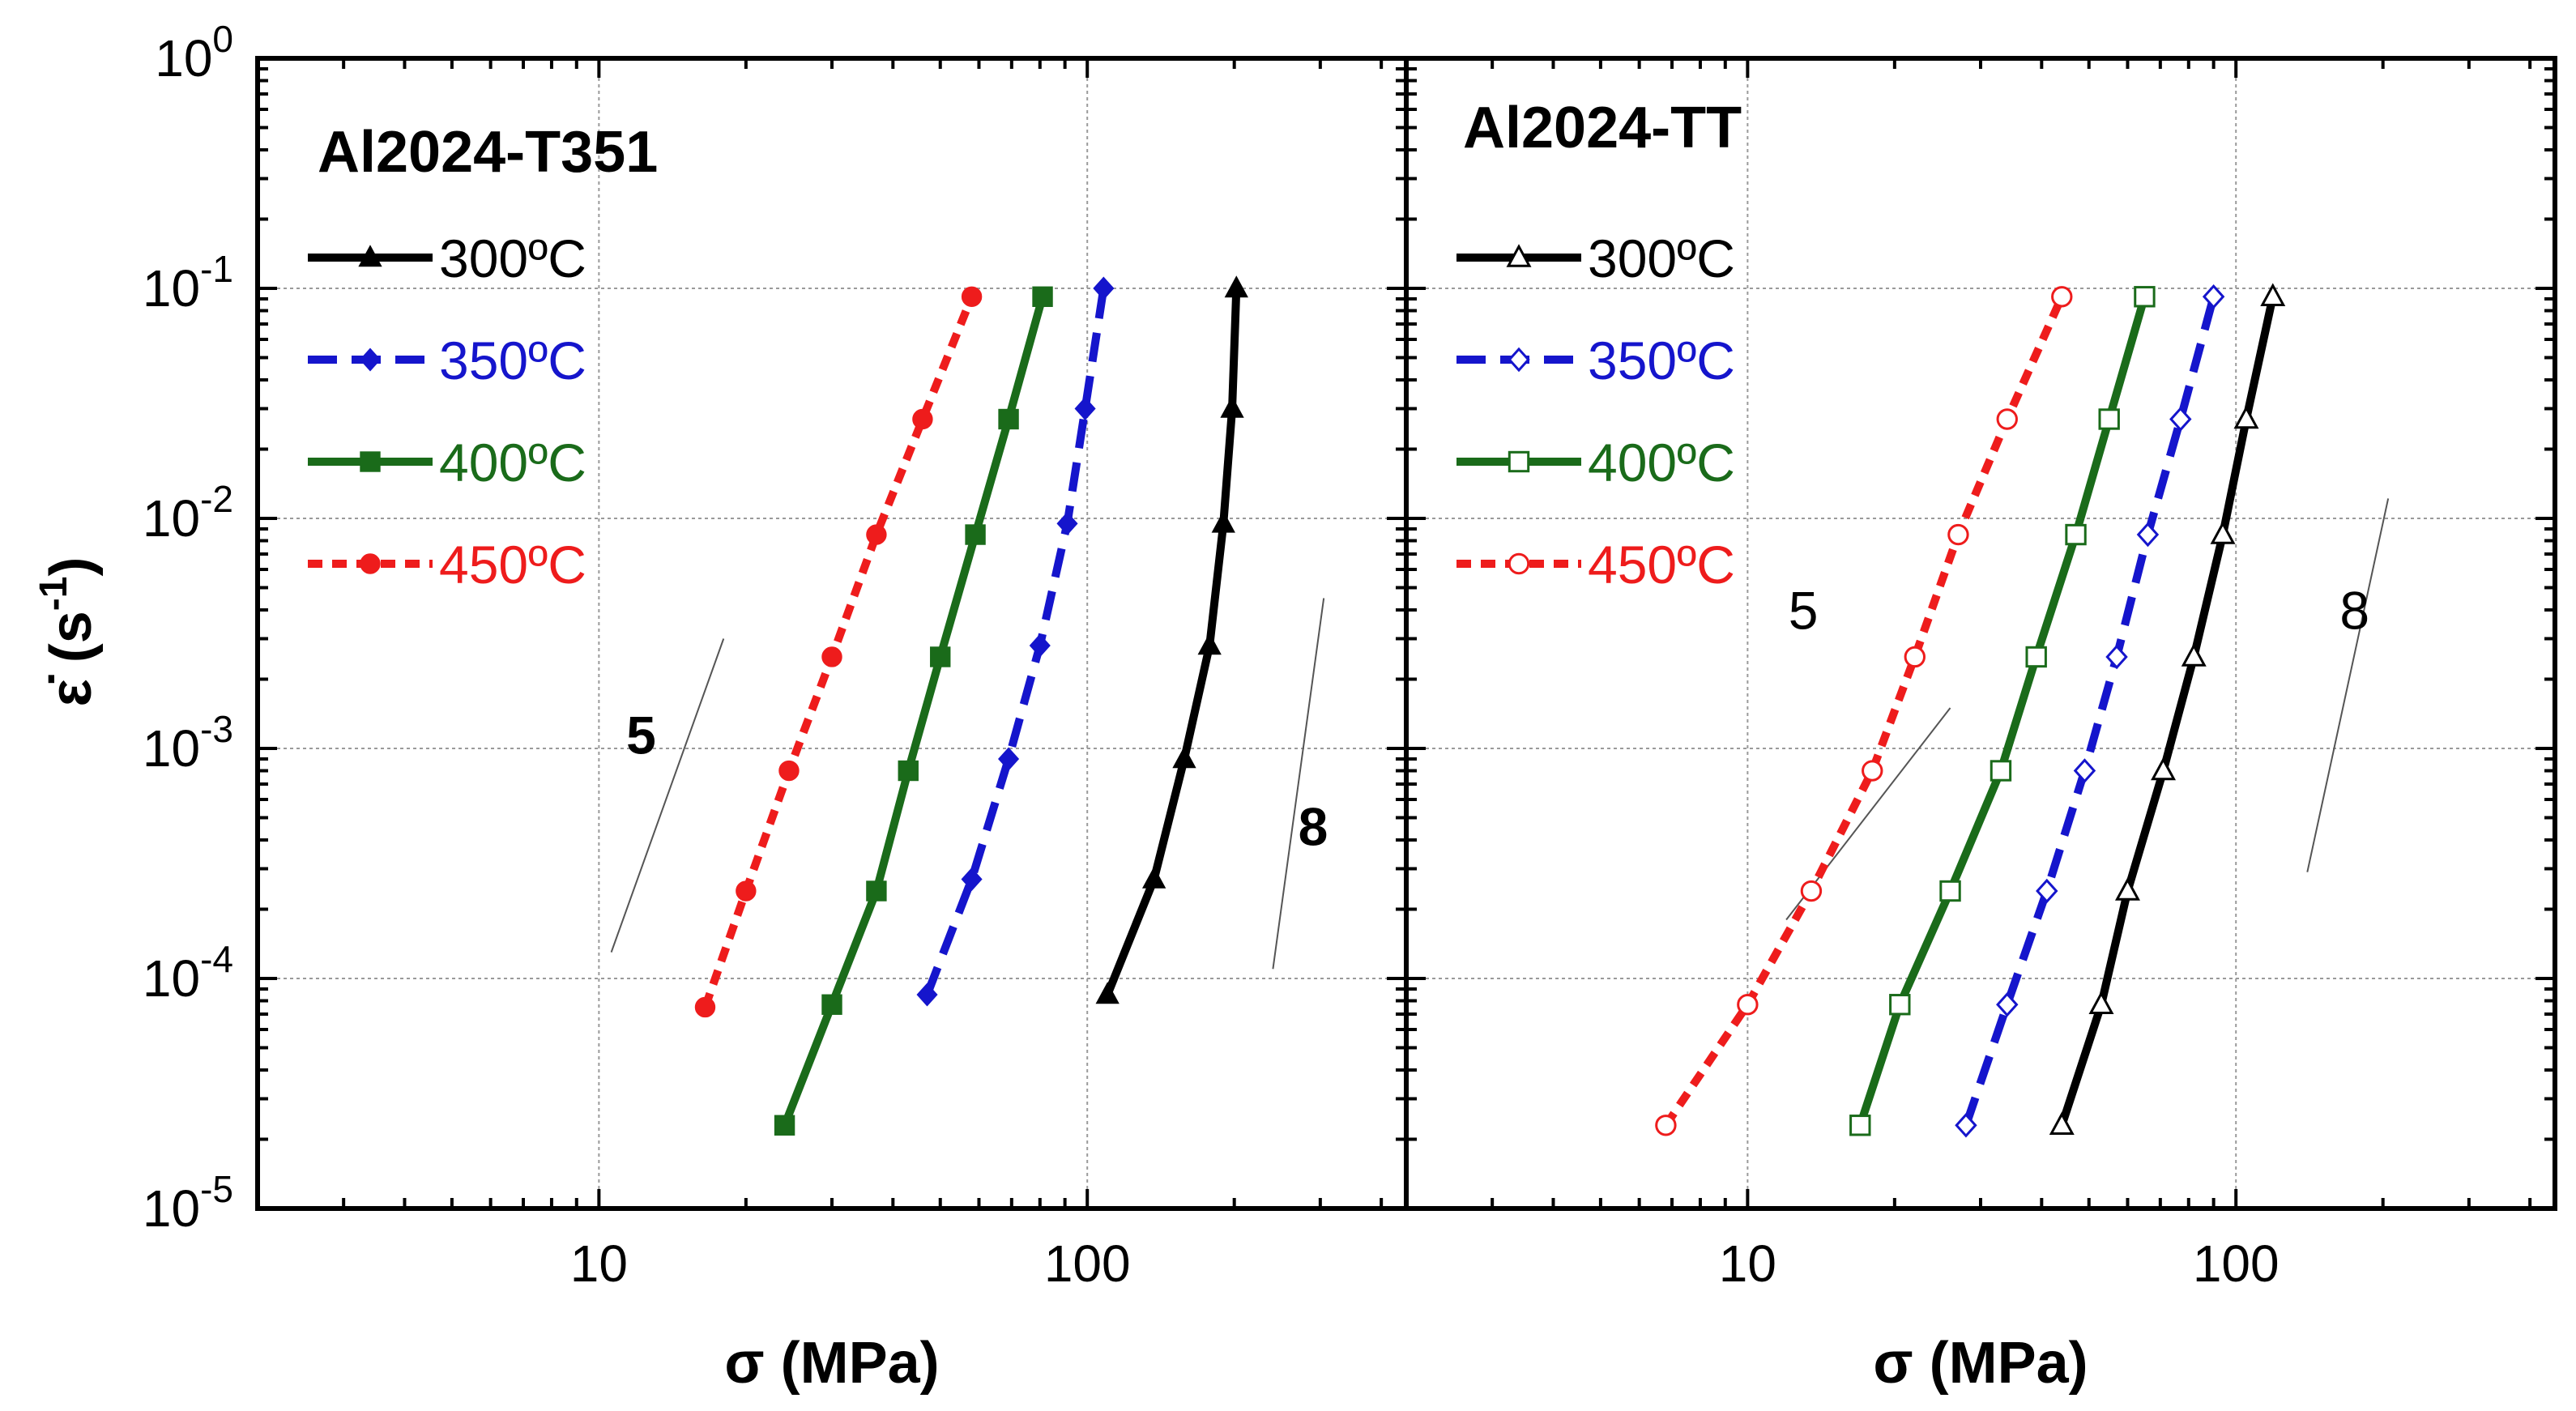 This screenshot has width=2576, height=1411. Describe the element at coordinates (1661, 258) in the screenshot. I see `legend-label: 300ºC` at that location.